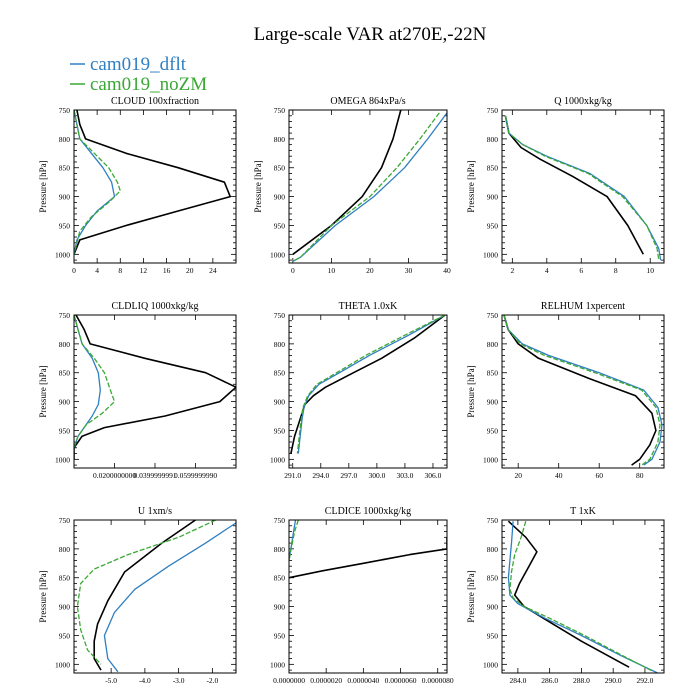 Image resolution: width=700 pixels, height=700 pixels. What do you see at coordinates (332, 270) in the screenshot?
I see `x-tick-label: 10` at bounding box center [332, 270].